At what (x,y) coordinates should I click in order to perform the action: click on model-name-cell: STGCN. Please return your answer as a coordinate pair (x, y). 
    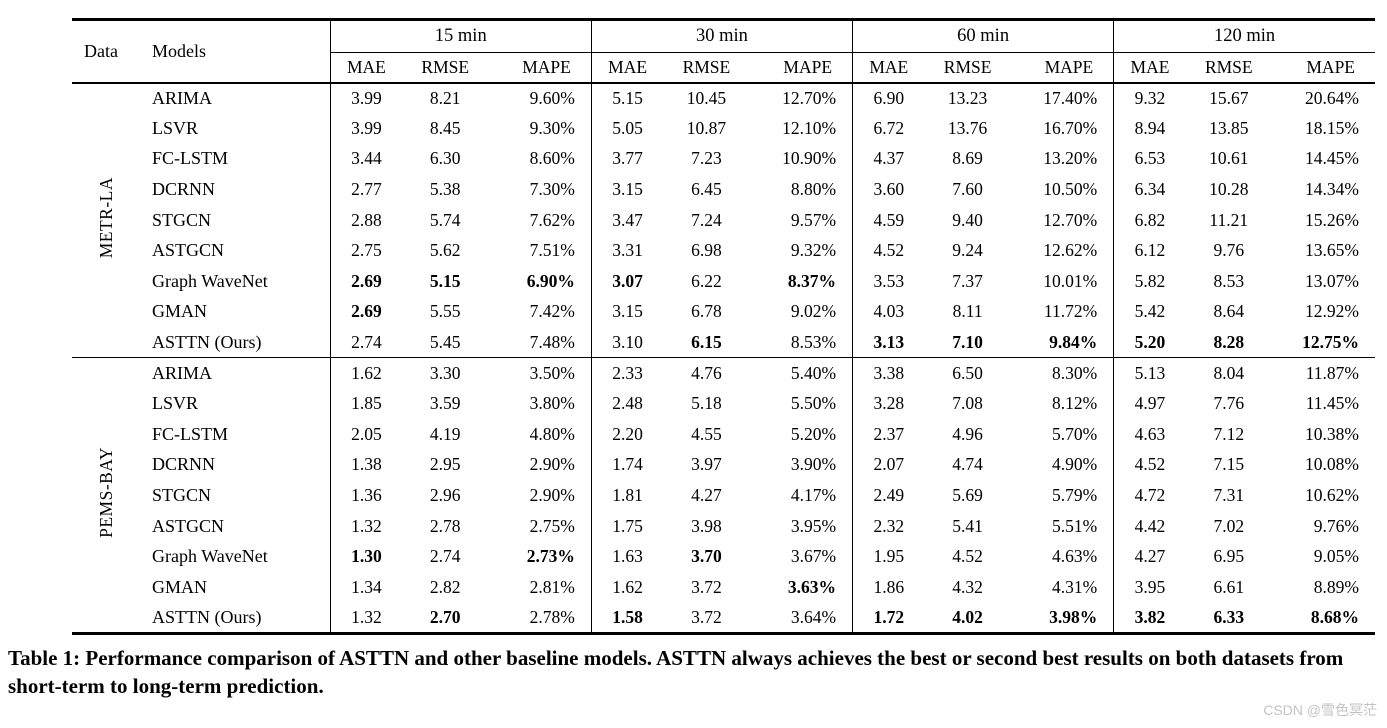
    Looking at the image, I should click on (182, 219).